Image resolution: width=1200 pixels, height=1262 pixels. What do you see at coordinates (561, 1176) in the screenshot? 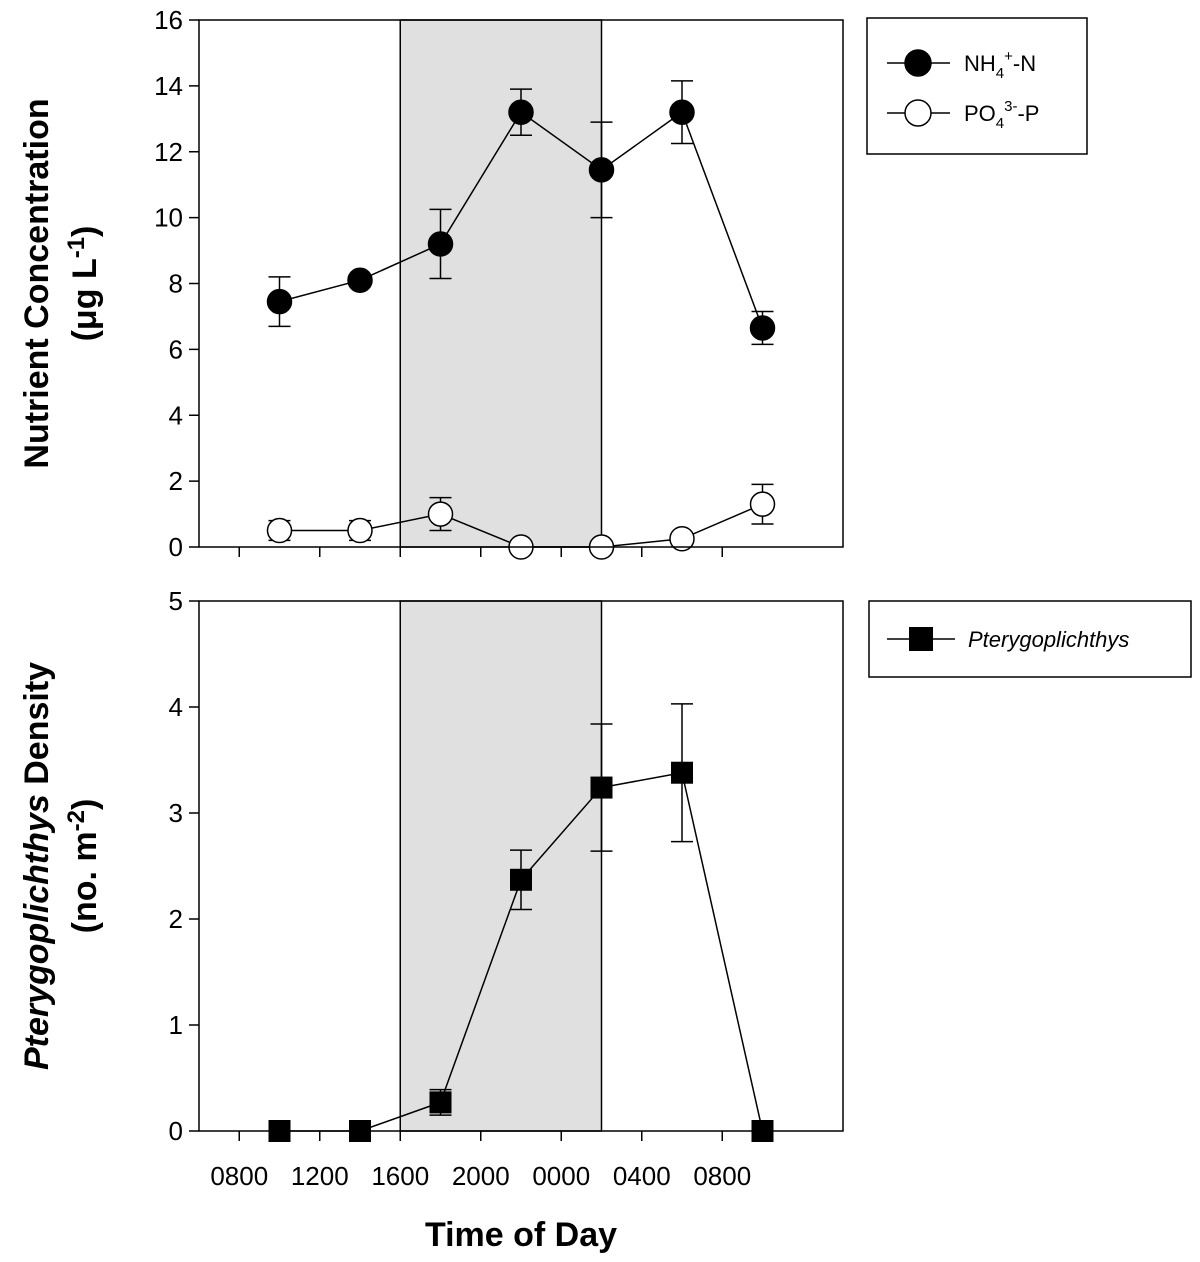
I see `x-tick-label: 0000` at bounding box center [561, 1176].